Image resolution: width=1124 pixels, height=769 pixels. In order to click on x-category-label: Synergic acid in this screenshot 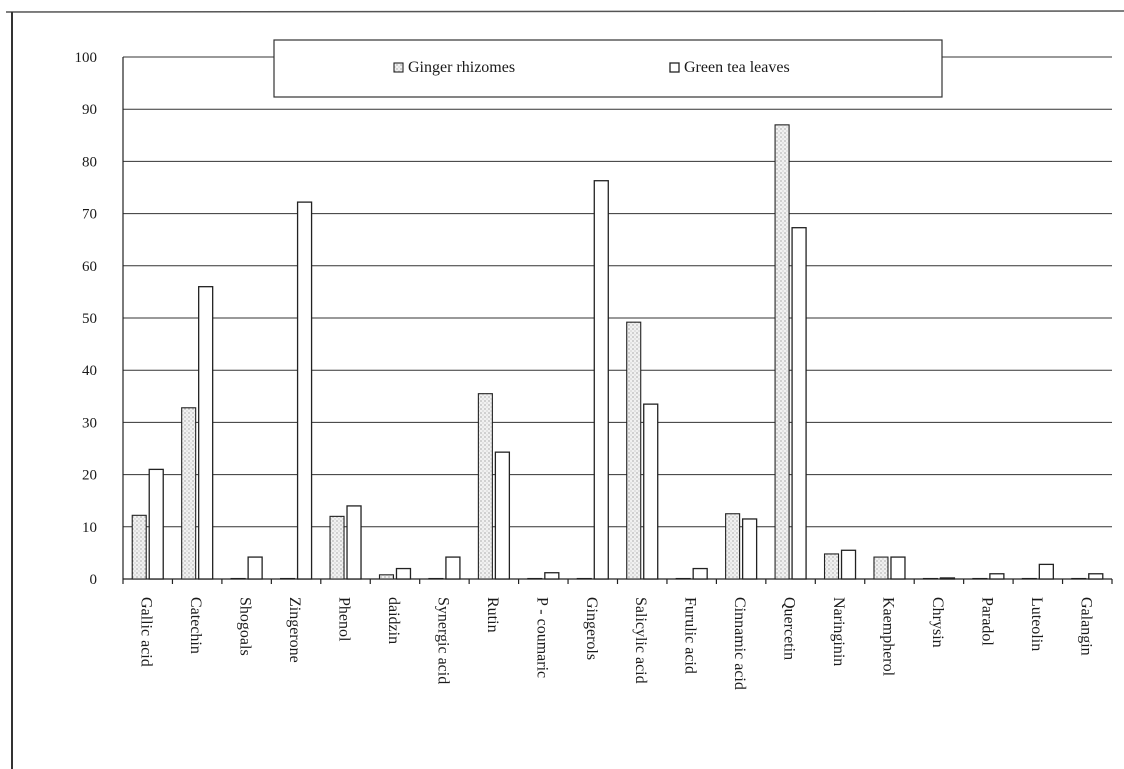, I will do `click(442, 640)`.